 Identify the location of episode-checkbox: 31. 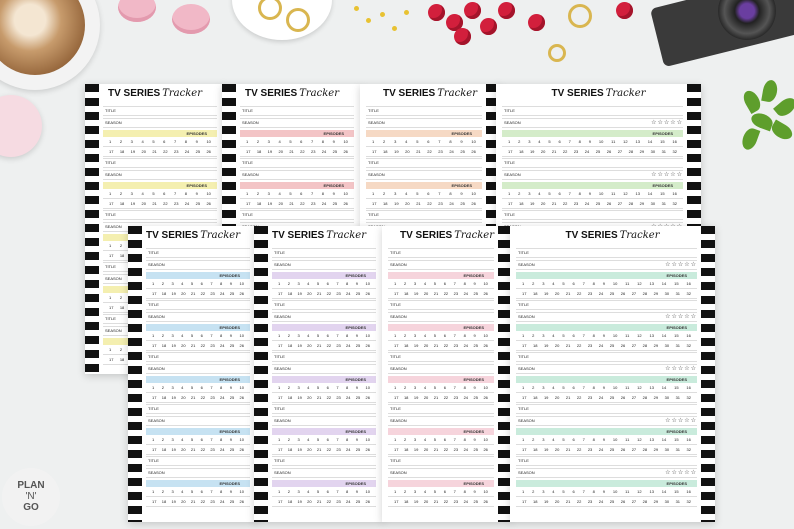
(678, 449).